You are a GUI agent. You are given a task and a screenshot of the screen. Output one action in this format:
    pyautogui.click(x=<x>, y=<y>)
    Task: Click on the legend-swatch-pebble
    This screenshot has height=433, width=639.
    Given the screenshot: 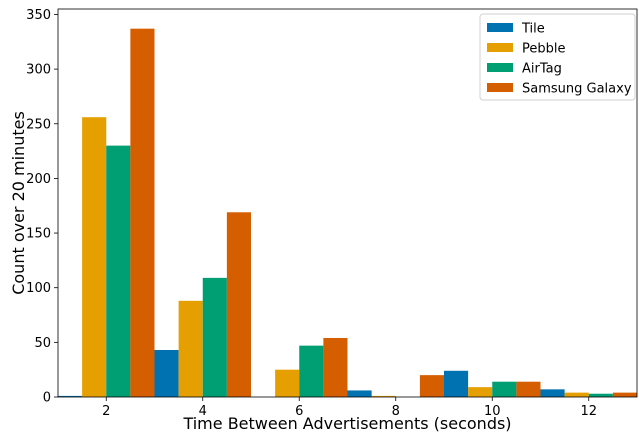 What is the action you would take?
    pyautogui.click(x=500, y=47)
    